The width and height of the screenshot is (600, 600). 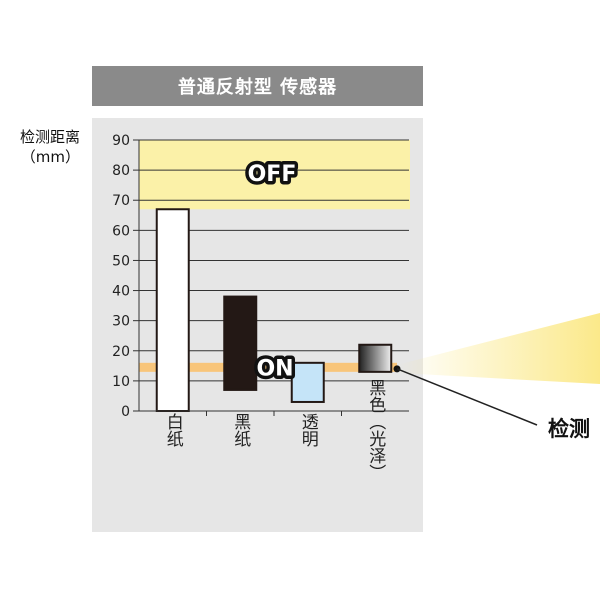 What do you see at coordinates (308, 430) in the screenshot?
I see `x-category-label: 透明` at bounding box center [308, 430].